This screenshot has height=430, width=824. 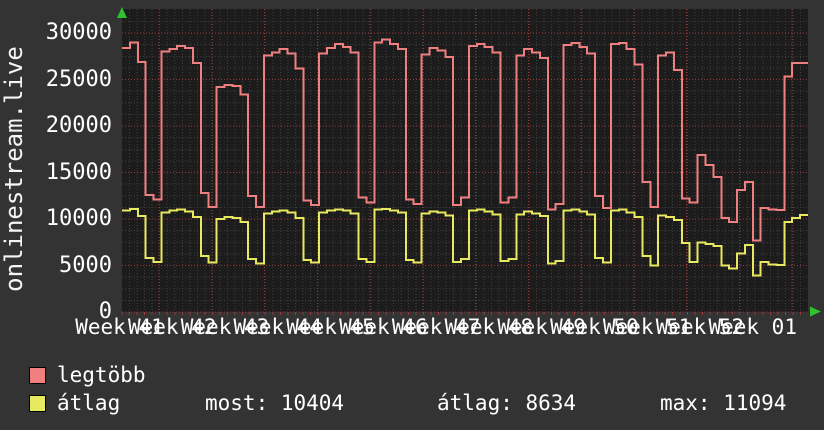 I want to click on x-axis-tick-label: Week 45, so click(x=330, y=327).